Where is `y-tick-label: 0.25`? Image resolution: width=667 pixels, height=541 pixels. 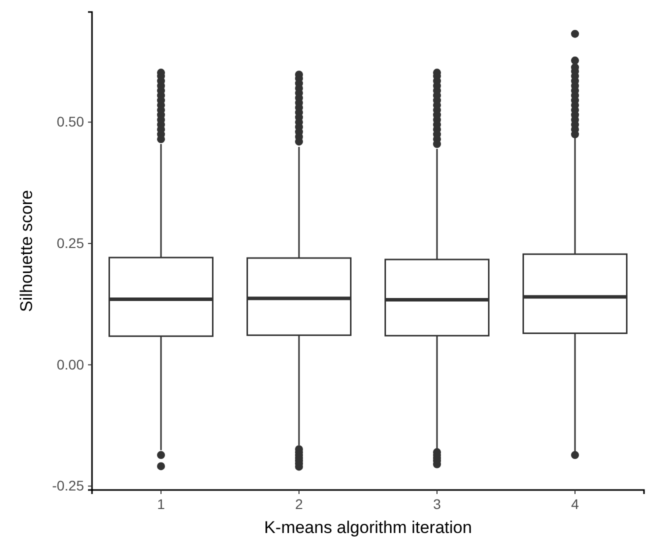 y-tick-label: 0.25 is located at coordinates (70, 242).